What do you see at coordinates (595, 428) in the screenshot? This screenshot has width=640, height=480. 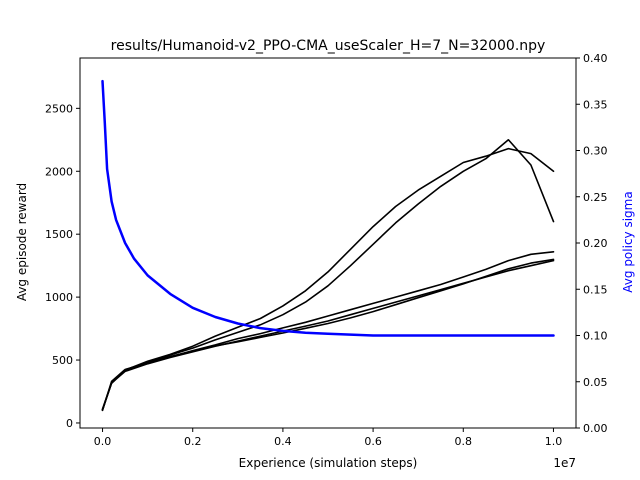 I see `y-right-tick-label: 0.00` at bounding box center [595, 428].